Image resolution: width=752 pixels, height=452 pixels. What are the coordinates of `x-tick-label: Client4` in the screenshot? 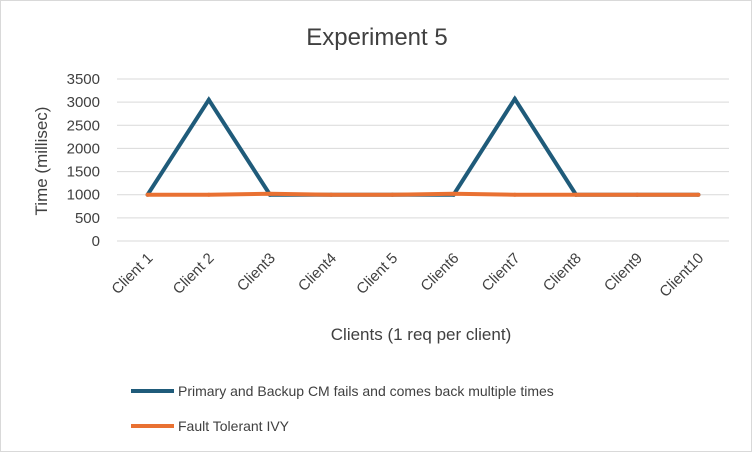 It's located at (317, 272).